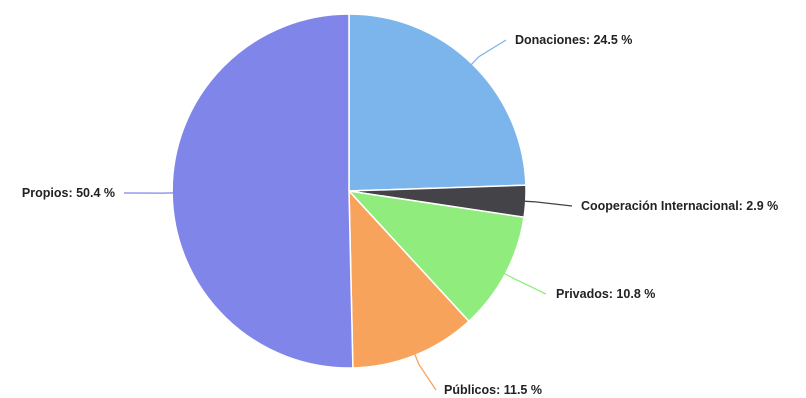  What do you see at coordinates (679, 206) in the screenshot?
I see `data-label-cooperacion-internacional: Cooperación Internacional: 2.9 %` at bounding box center [679, 206].